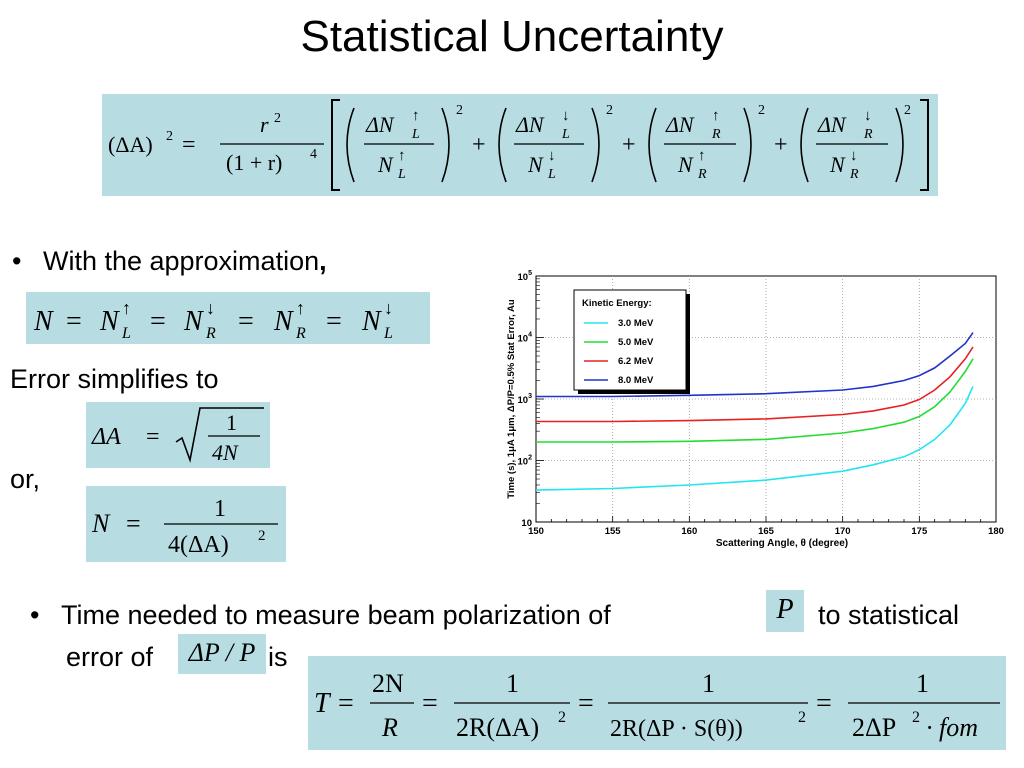 Image resolution: width=1024 pixels, height=768 pixels. I want to click on time-eq3: =, so click(586, 703).